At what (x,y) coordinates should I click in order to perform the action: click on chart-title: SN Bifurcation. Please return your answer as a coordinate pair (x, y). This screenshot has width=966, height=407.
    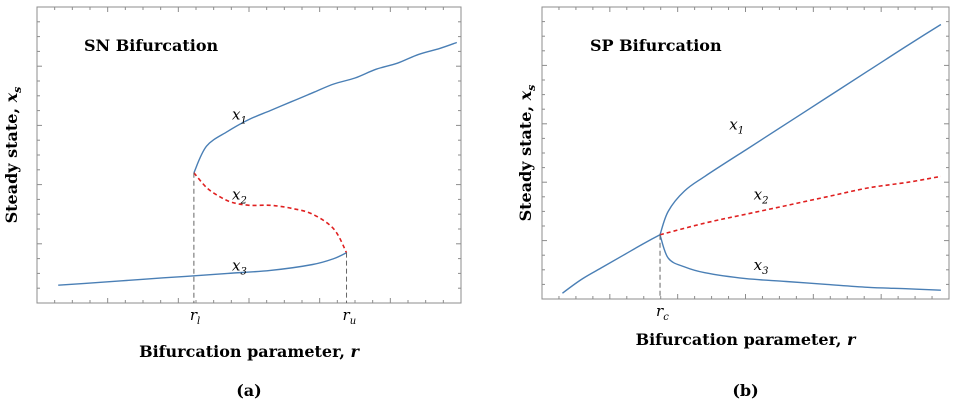
    Looking at the image, I should click on (151, 45).